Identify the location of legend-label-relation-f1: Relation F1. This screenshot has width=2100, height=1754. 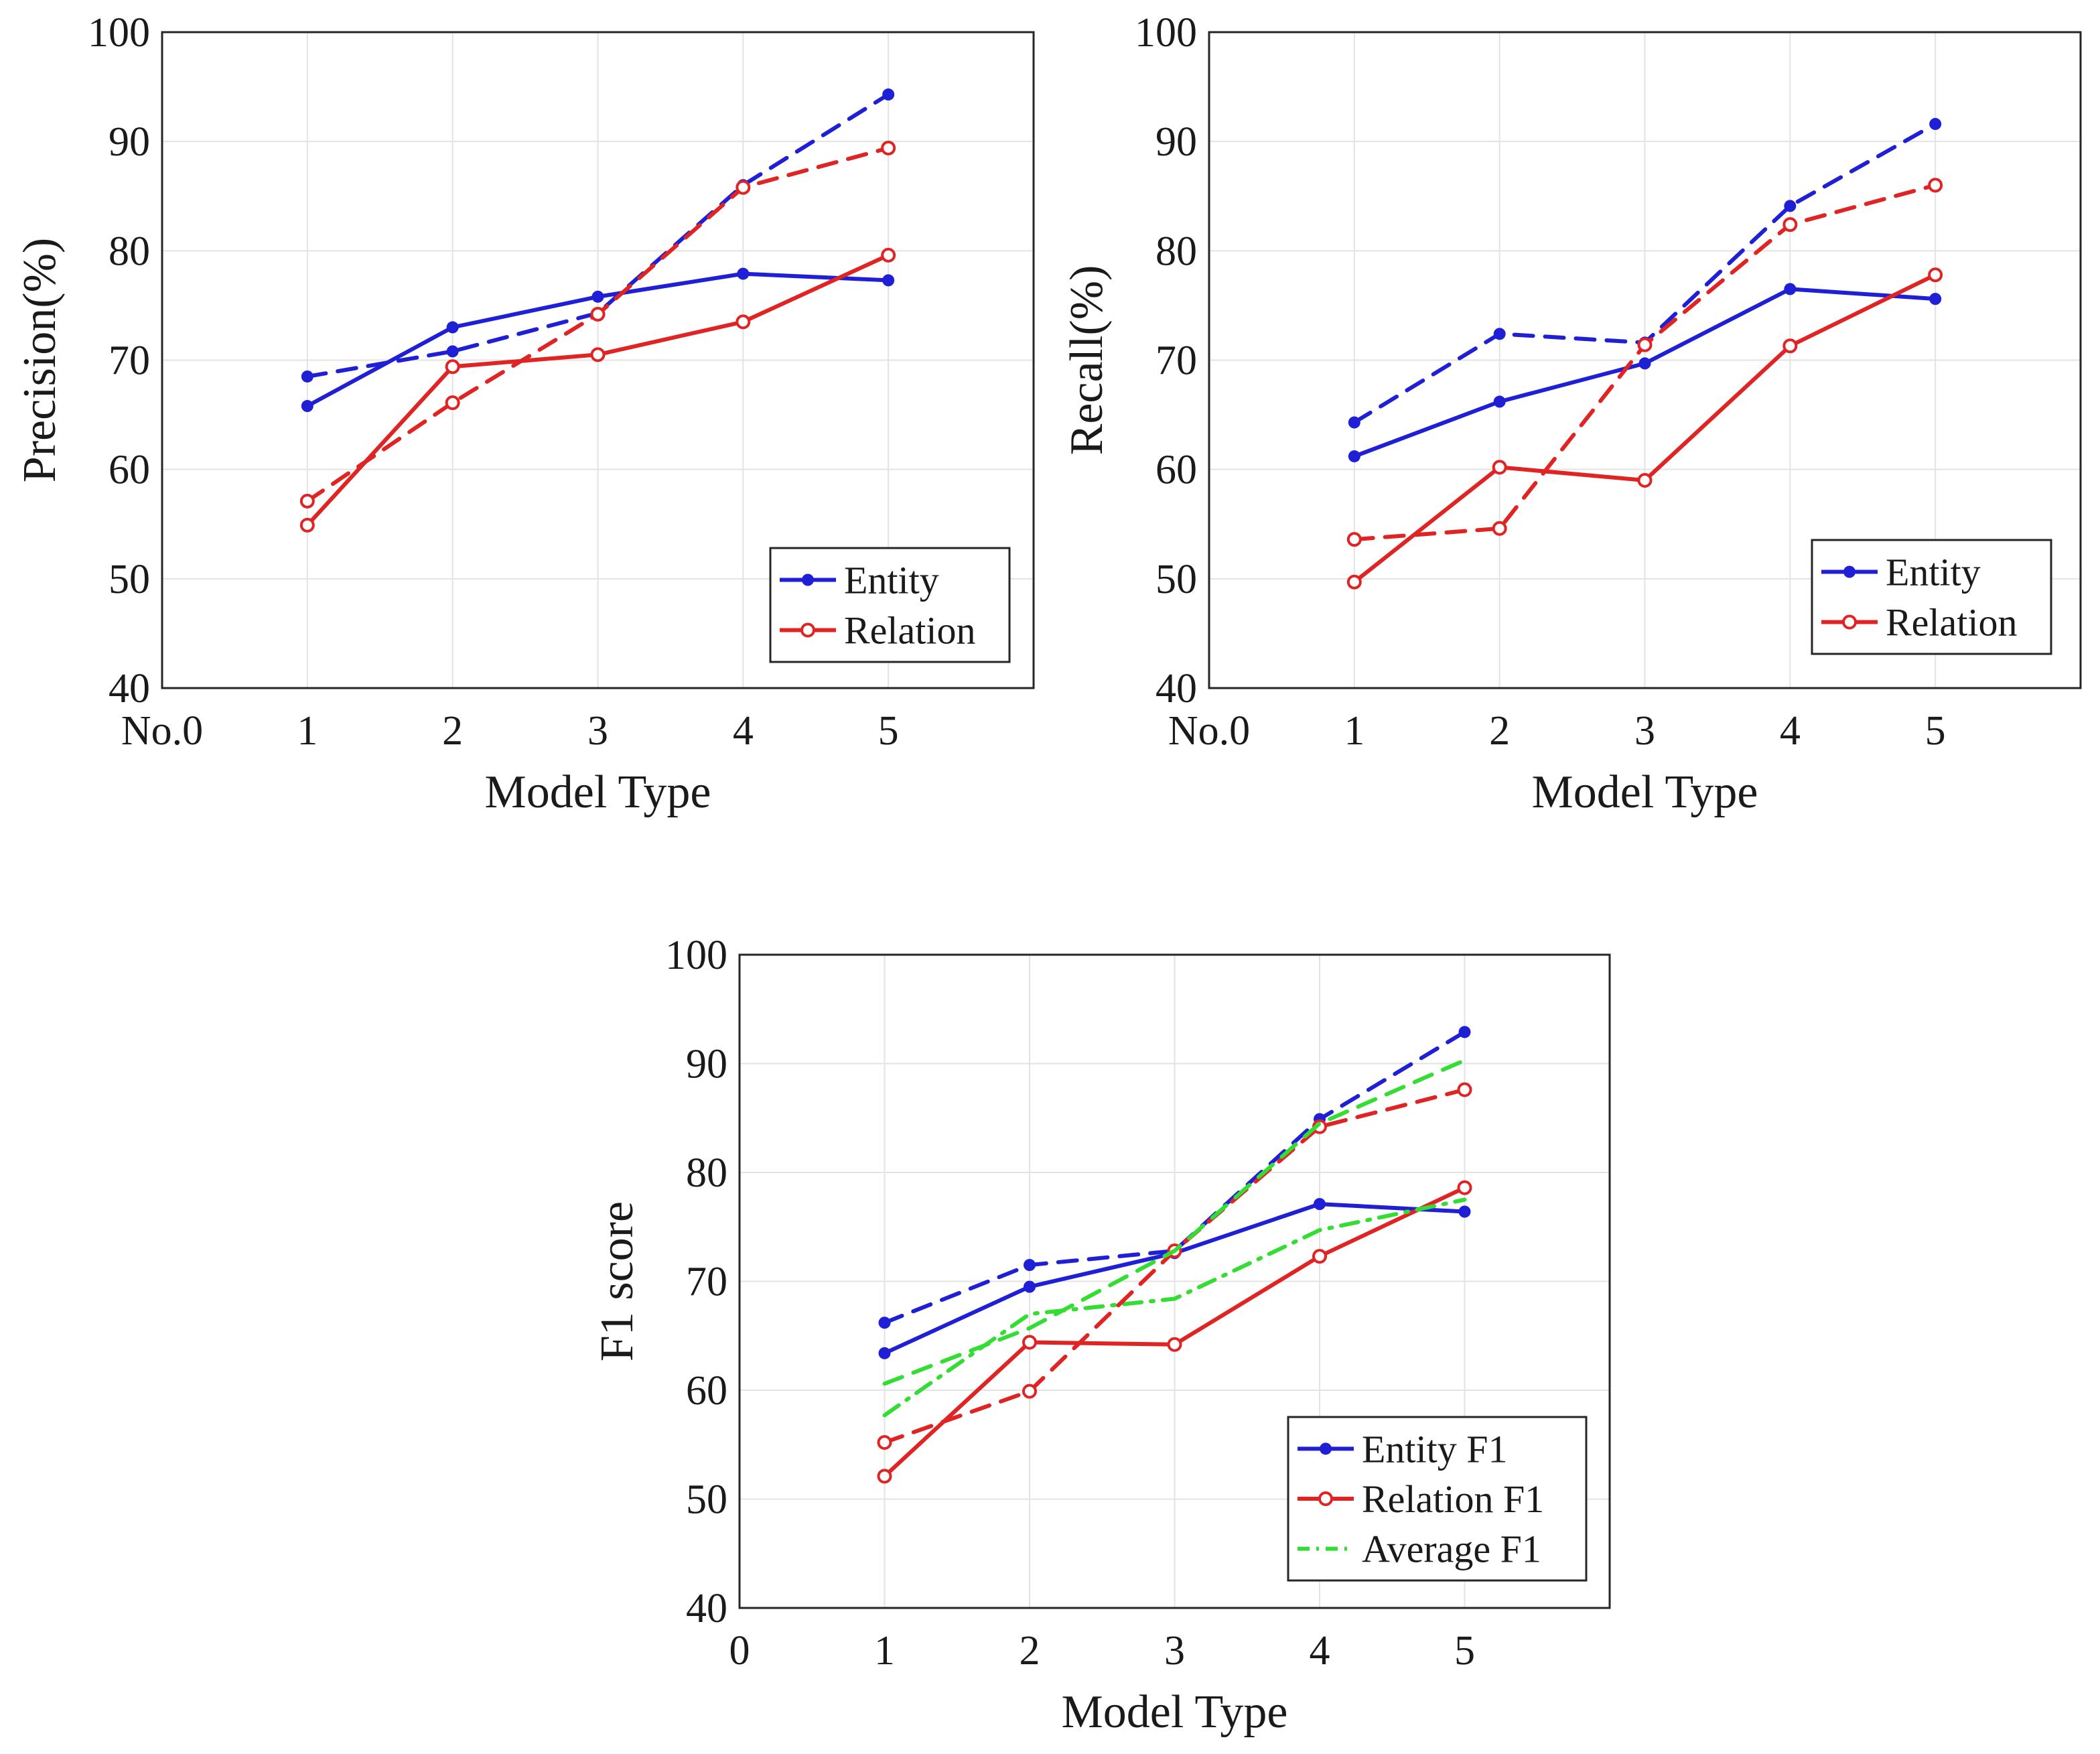
(1453, 1499).